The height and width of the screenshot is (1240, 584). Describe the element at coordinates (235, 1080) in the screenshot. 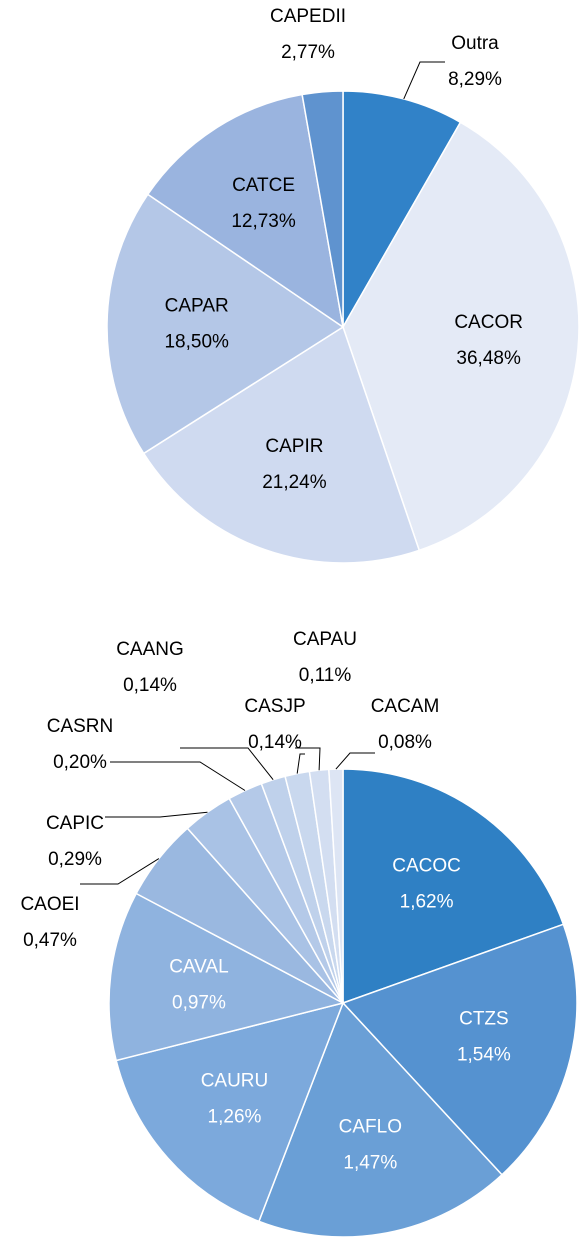

I see `slice-label: CAURU` at that location.